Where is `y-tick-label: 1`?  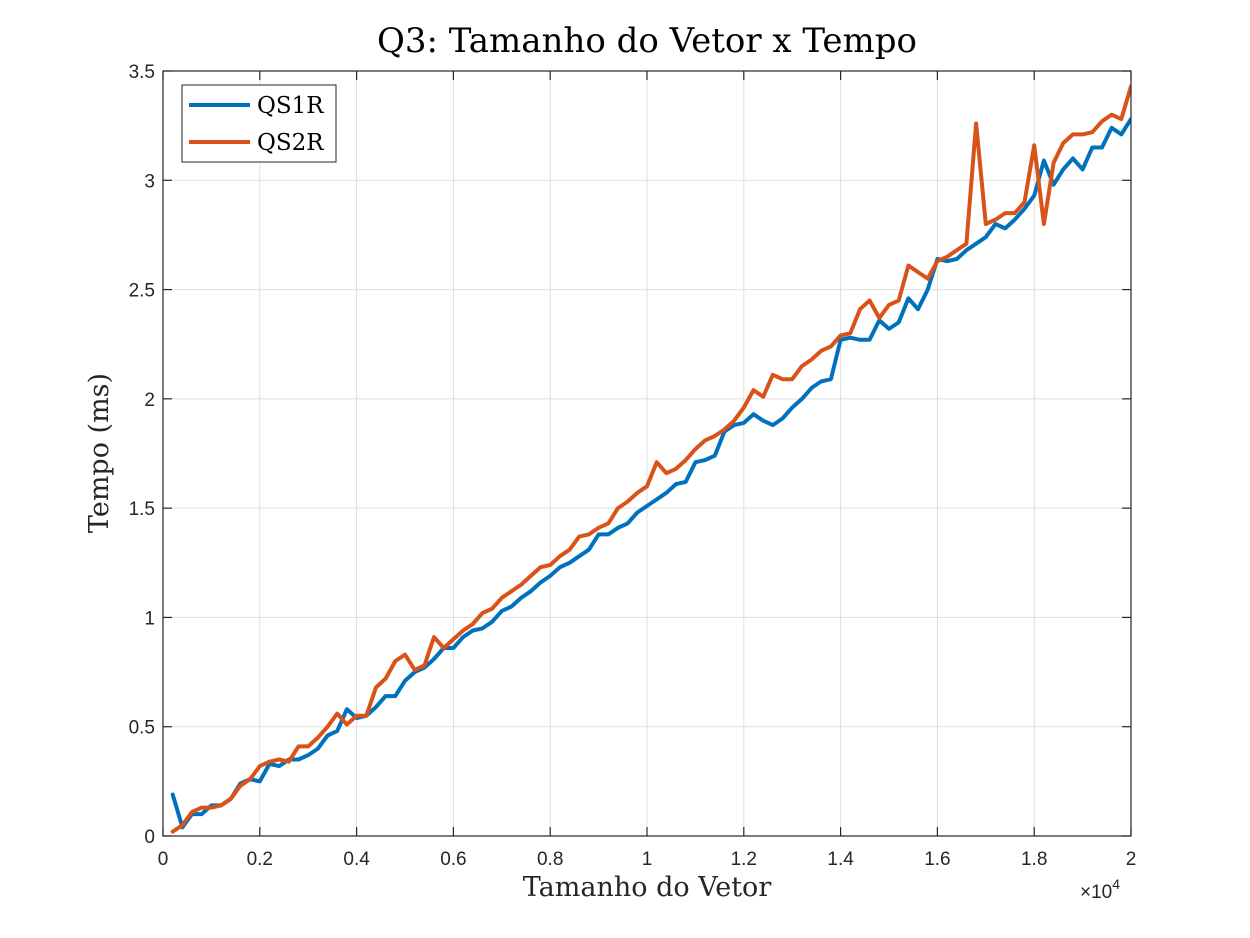 y-tick-label: 1 is located at coordinates (149, 618).